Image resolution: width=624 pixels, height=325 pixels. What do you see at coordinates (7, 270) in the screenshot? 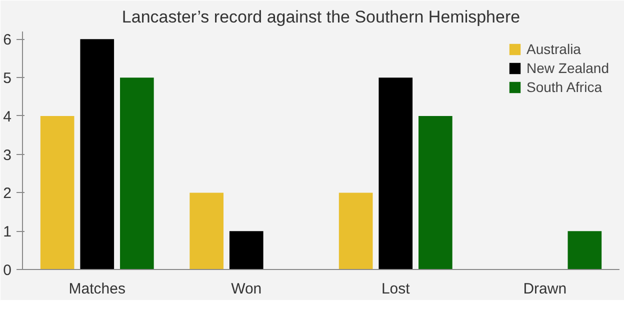
I see `y-tick-label: 0` at bounding box center [7, 270].